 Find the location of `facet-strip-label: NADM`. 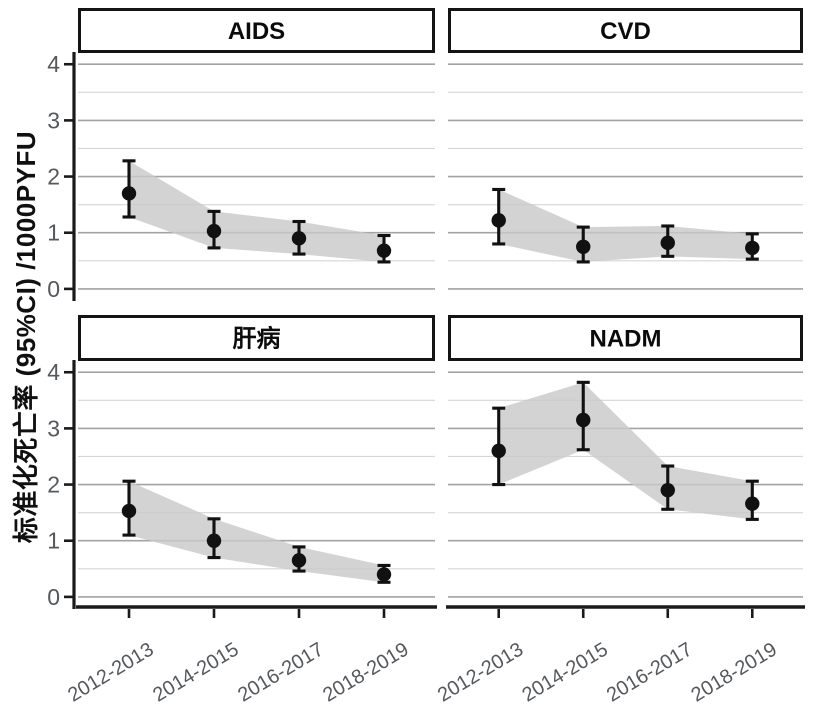

facet-strip-label: NADM is located at coordinates (626, 339).